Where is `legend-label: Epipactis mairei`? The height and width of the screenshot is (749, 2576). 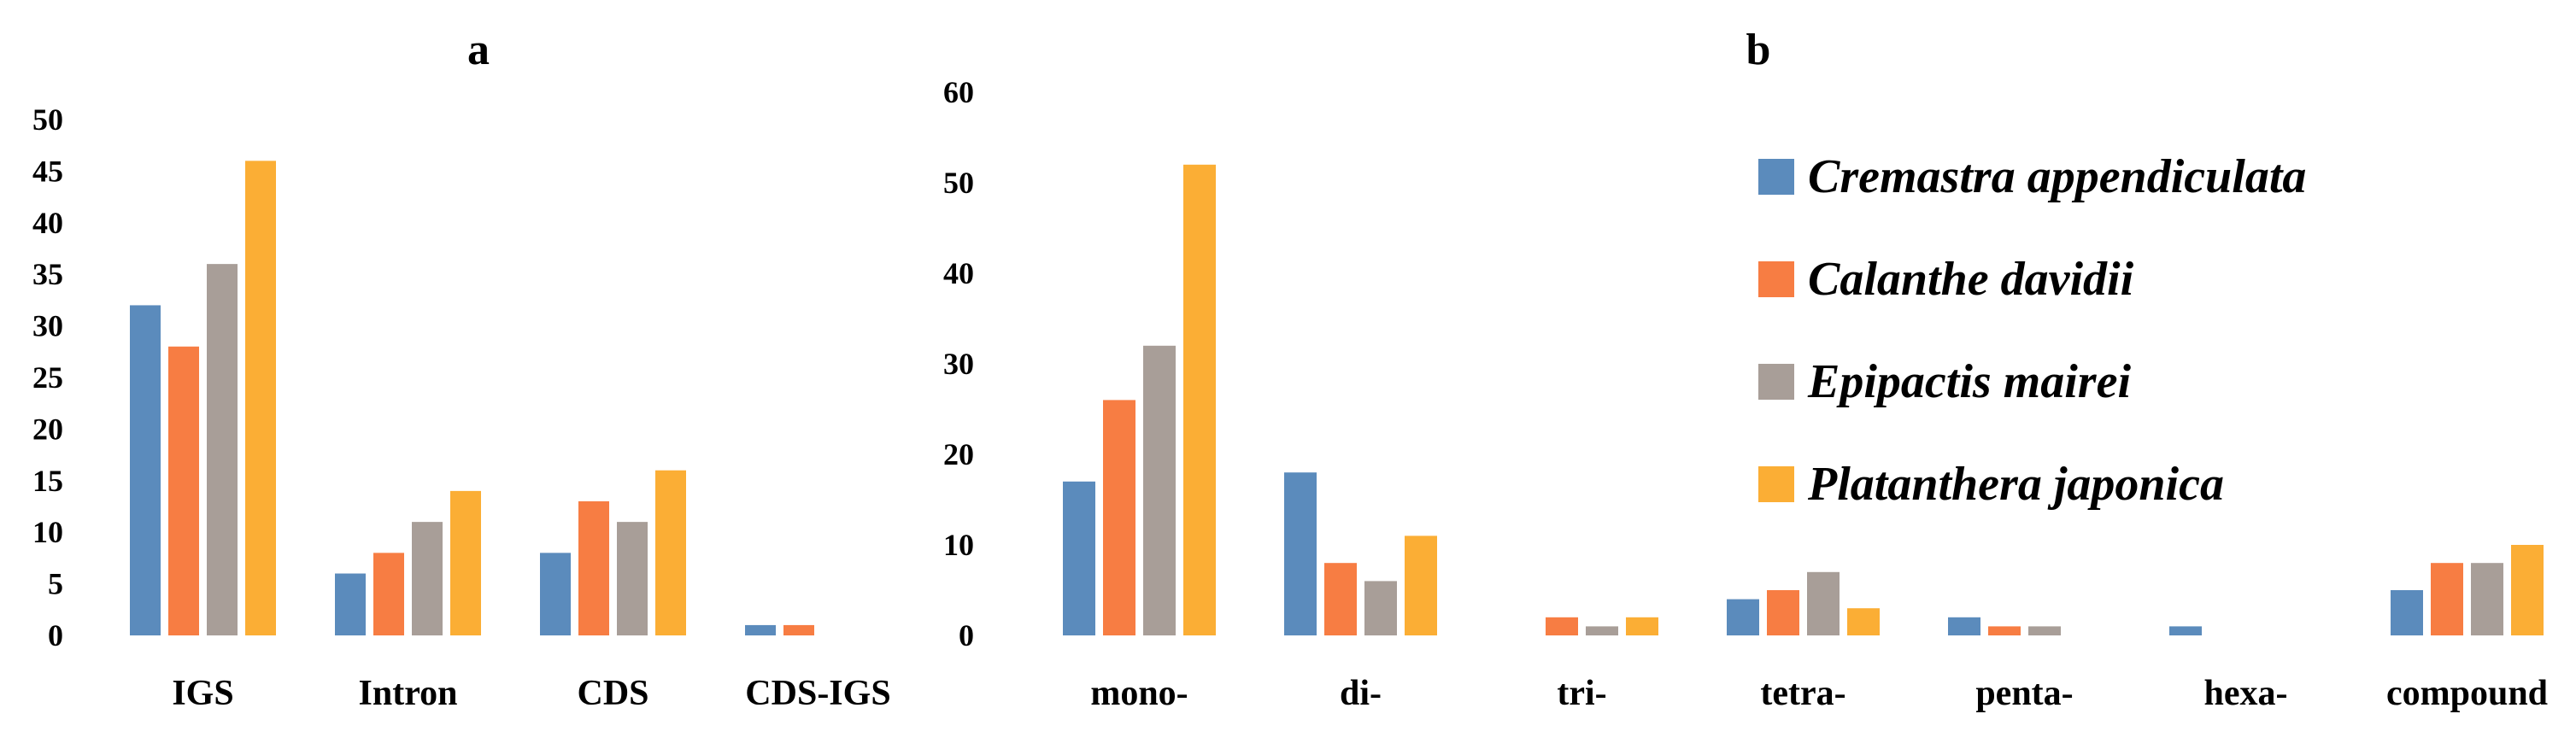
legend-label: Epipactis mairei is located at coordinates (1969, 381).